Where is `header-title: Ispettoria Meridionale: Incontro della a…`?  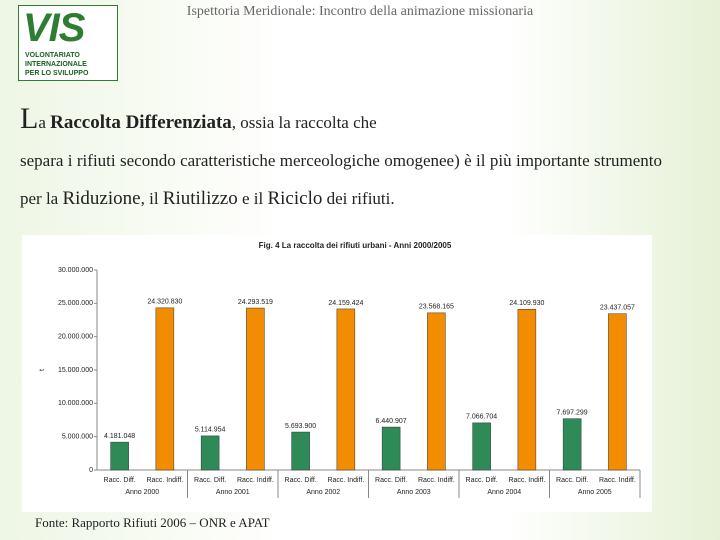 header-title: Ispettoria Meridionale: Incontro della a… is located at coordinates (360, 11).